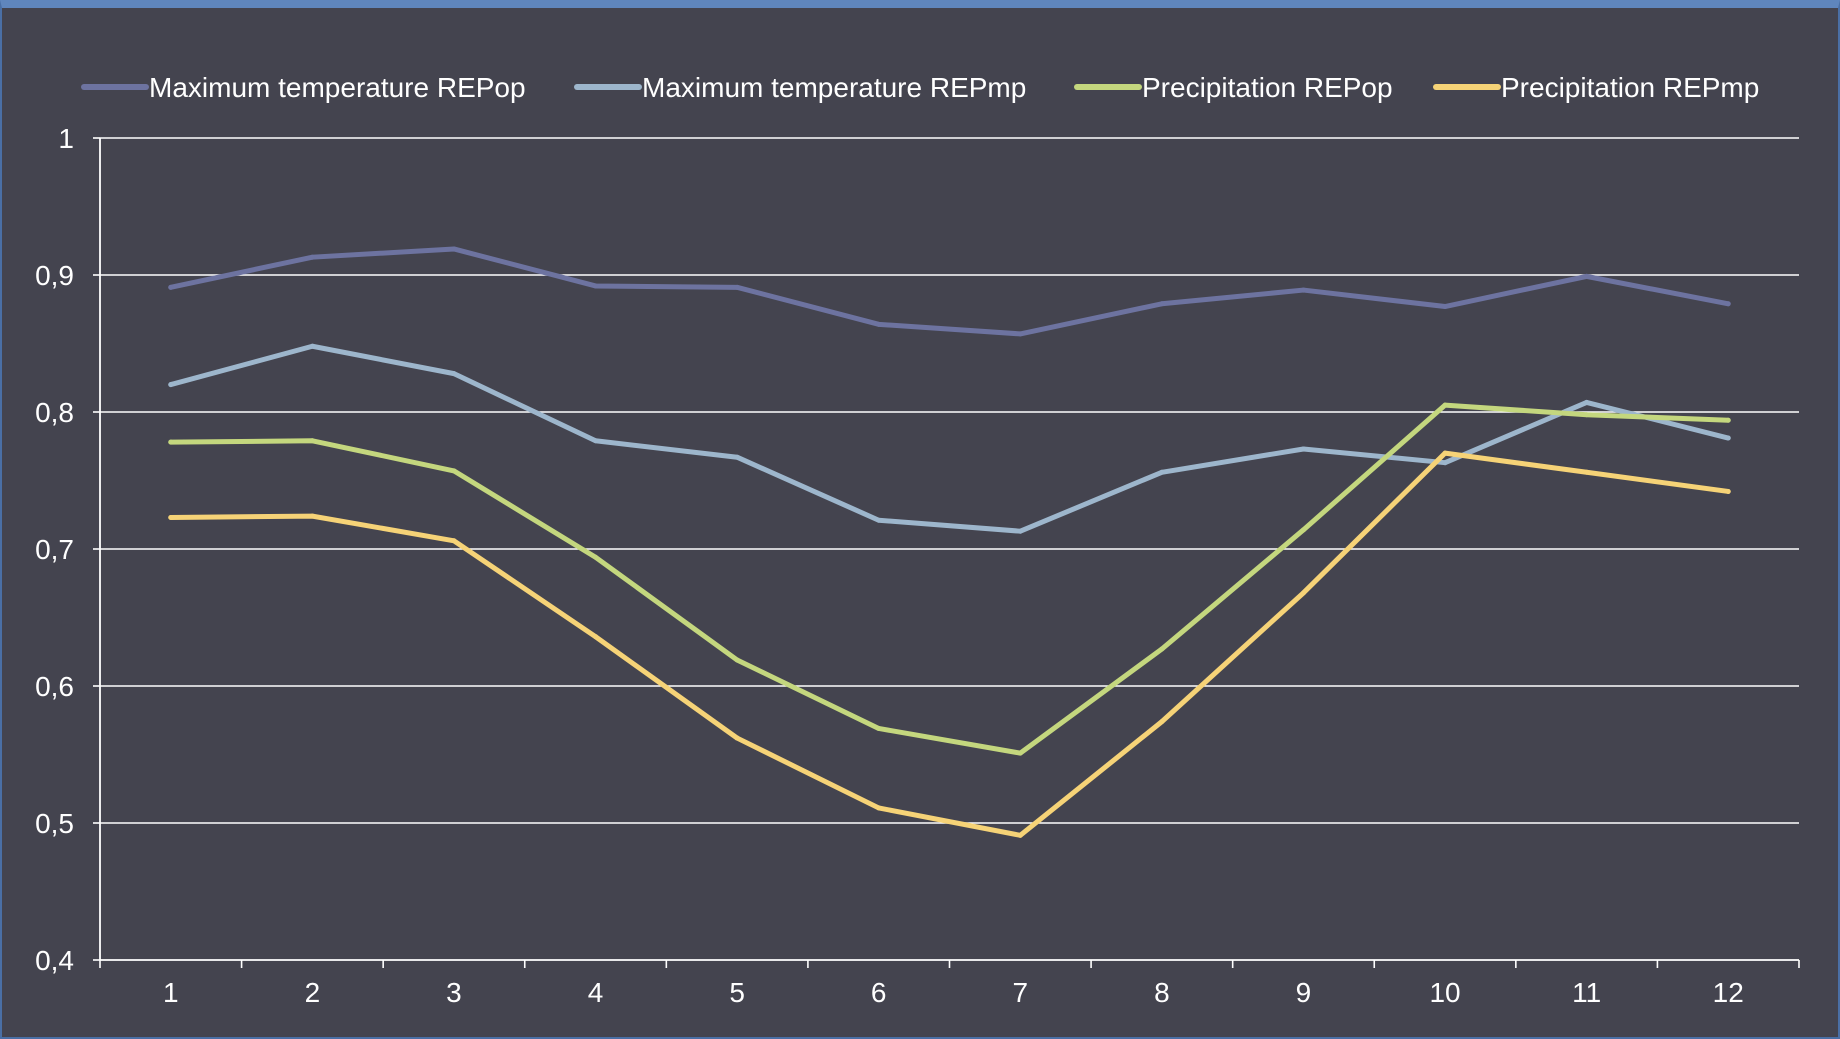 Image resolution: width=1840 pixels, height=1039 pixels. I want to click on x-tick-label: 10, so click(1444, 992).